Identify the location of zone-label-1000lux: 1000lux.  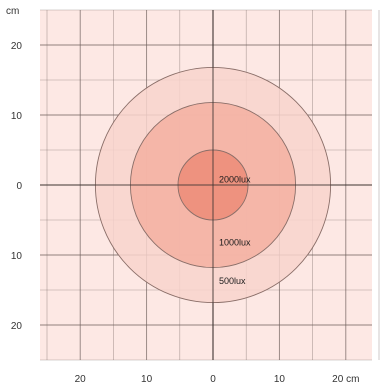
(235, 242).